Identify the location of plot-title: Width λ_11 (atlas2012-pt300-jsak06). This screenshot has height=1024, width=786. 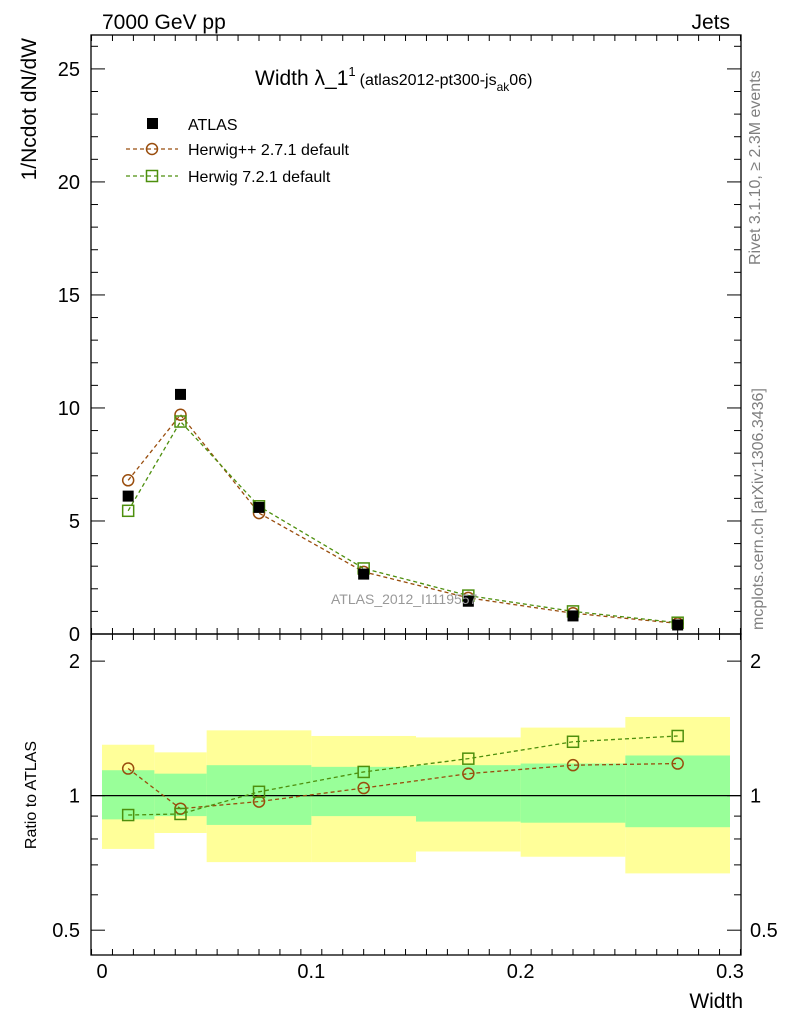
(393, 79).